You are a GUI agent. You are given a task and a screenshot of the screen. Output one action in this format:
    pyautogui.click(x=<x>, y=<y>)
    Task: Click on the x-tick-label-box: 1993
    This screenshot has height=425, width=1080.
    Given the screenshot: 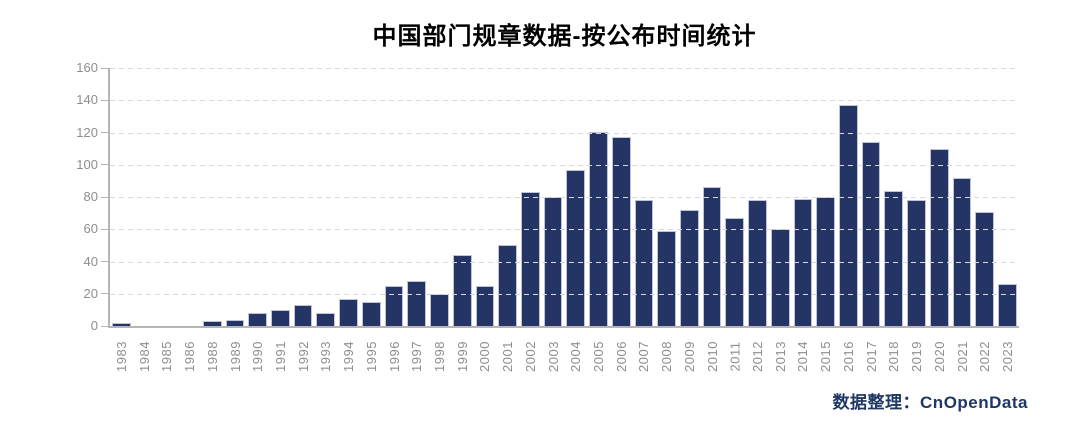 What is the action you would take?
    pyautogui.click(x=325, y=356)
    